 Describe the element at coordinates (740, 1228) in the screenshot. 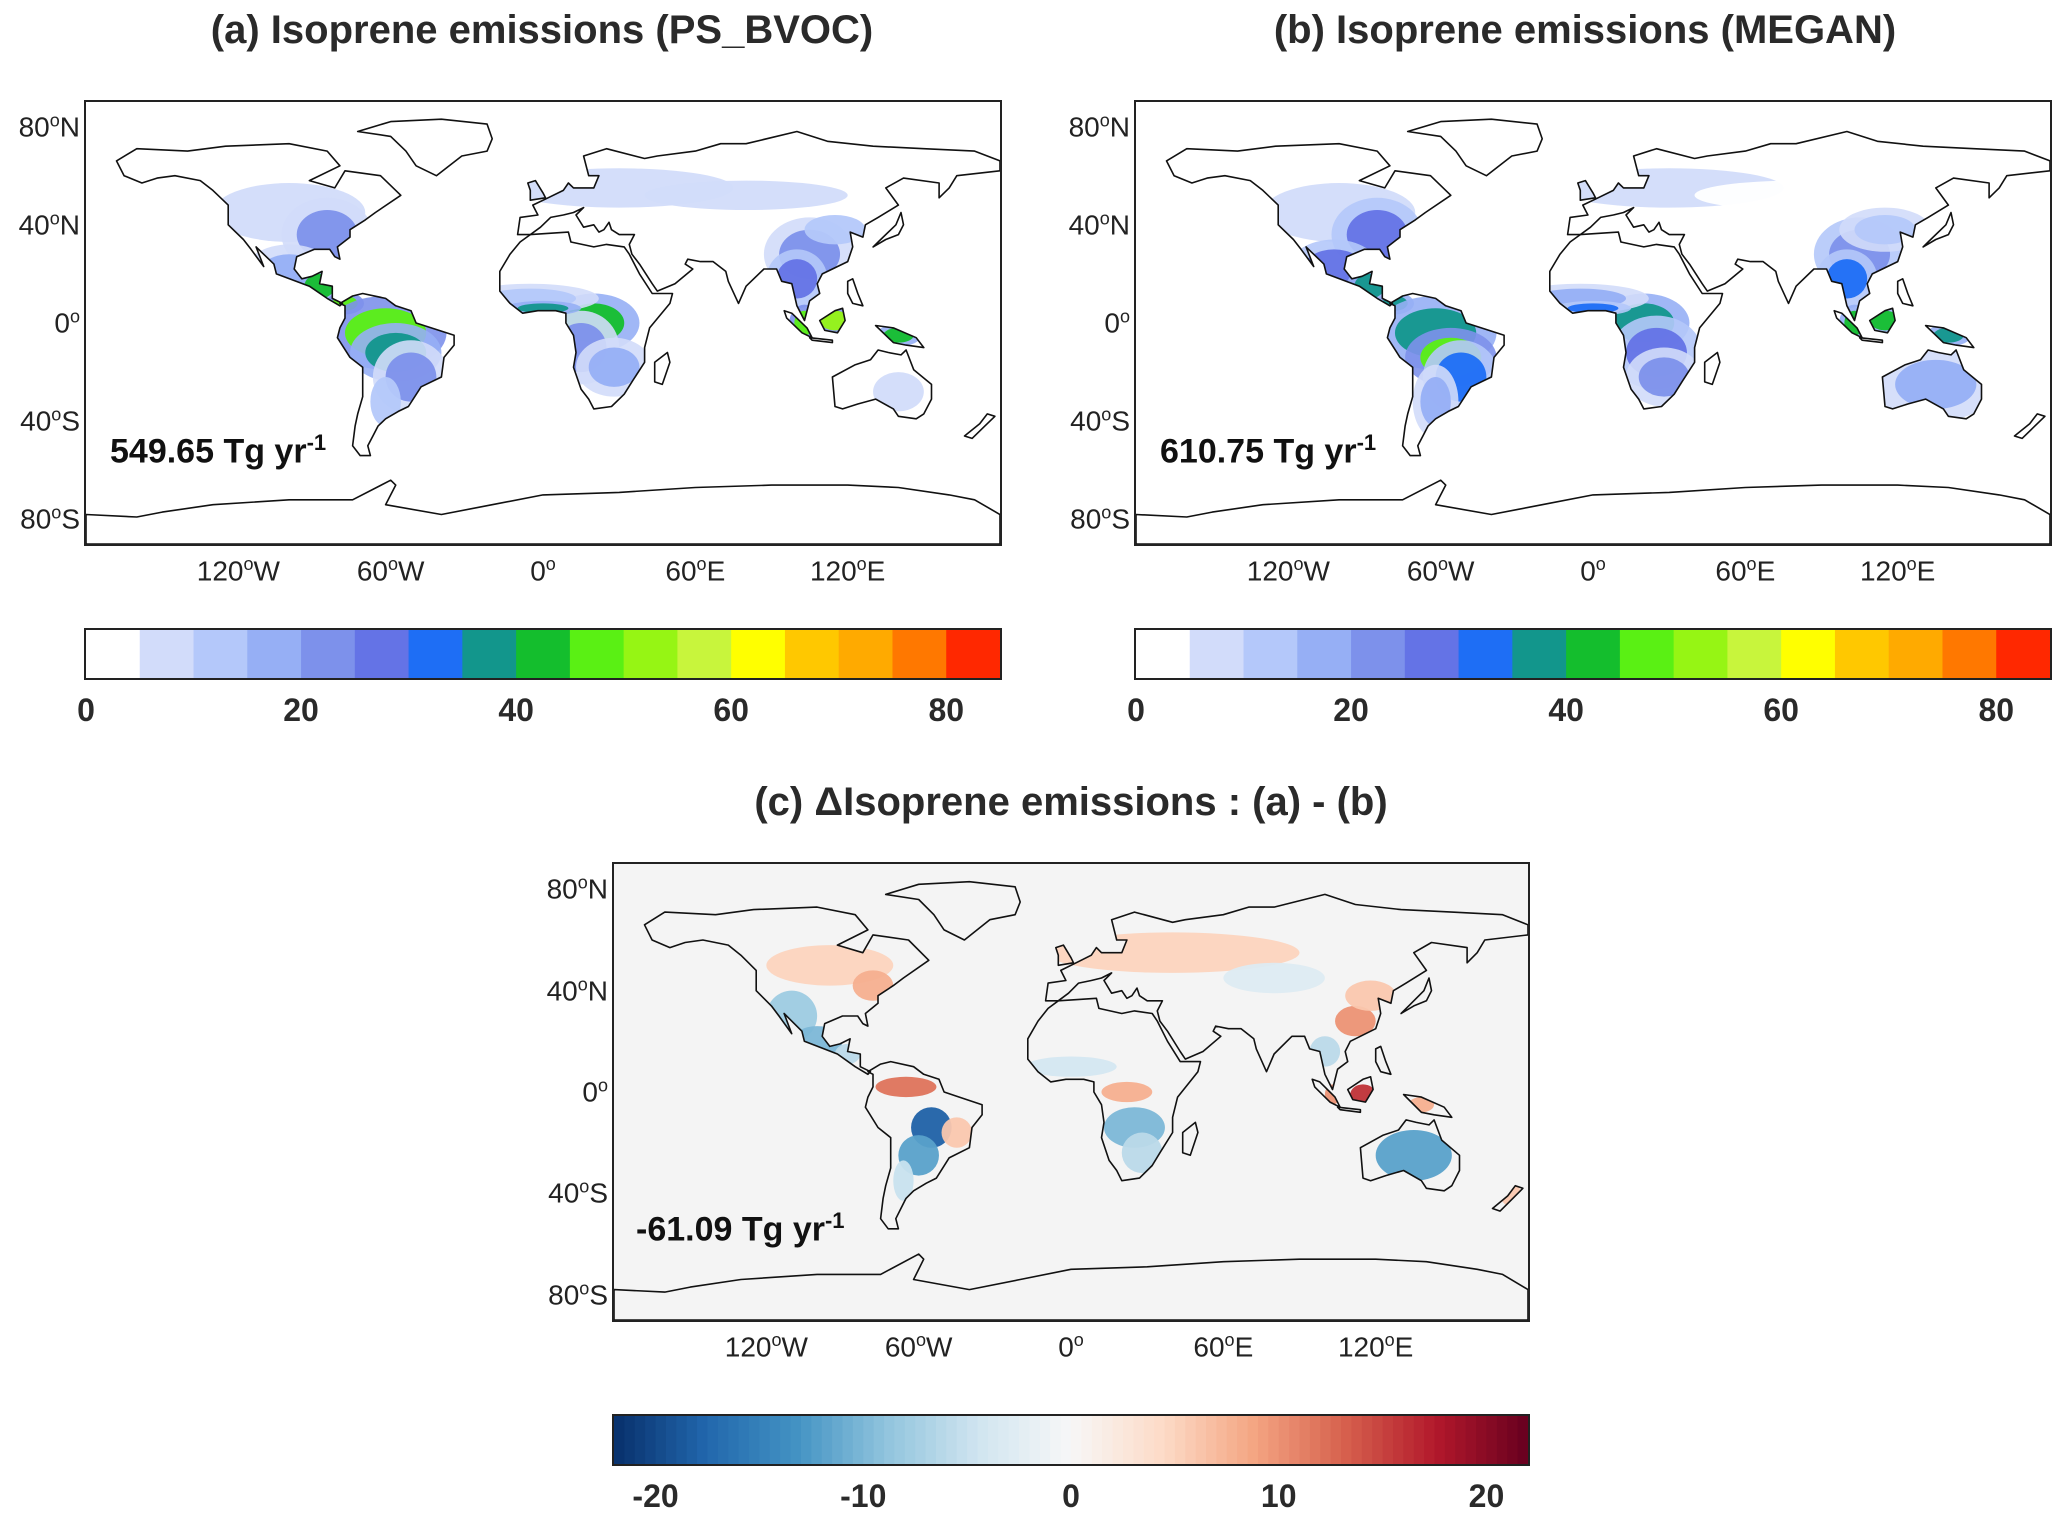

I see `panel-c-total: -61.09 Tg yr-1` at that location.